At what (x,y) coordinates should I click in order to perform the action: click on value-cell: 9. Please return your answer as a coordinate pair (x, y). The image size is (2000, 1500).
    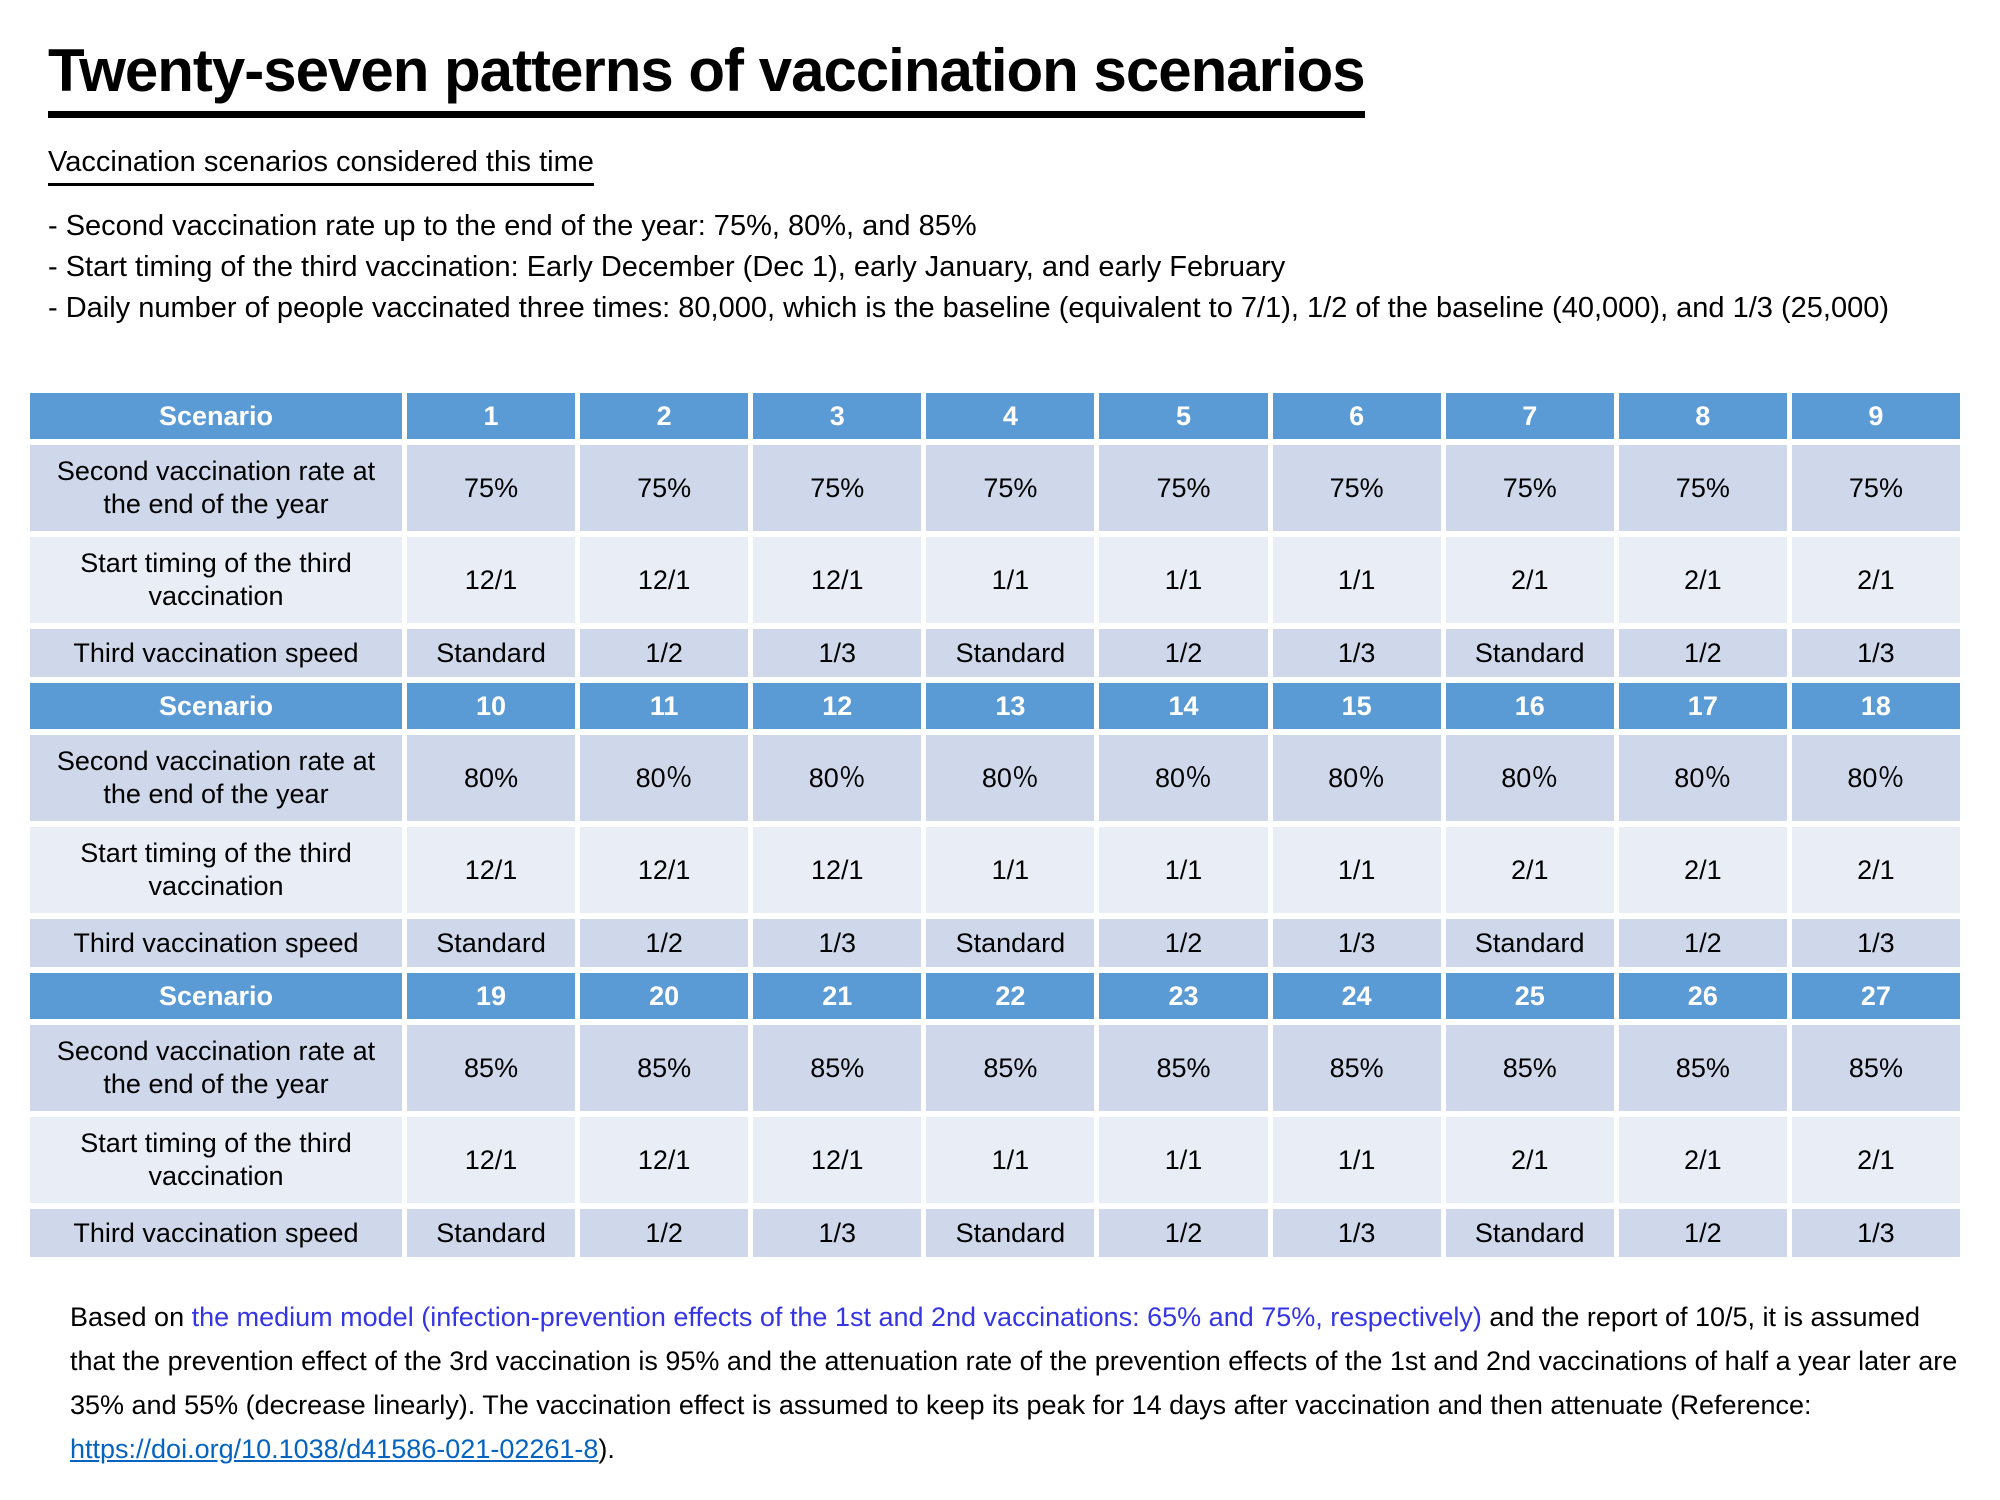
    Looking at the image, I should click on (1875, 416).